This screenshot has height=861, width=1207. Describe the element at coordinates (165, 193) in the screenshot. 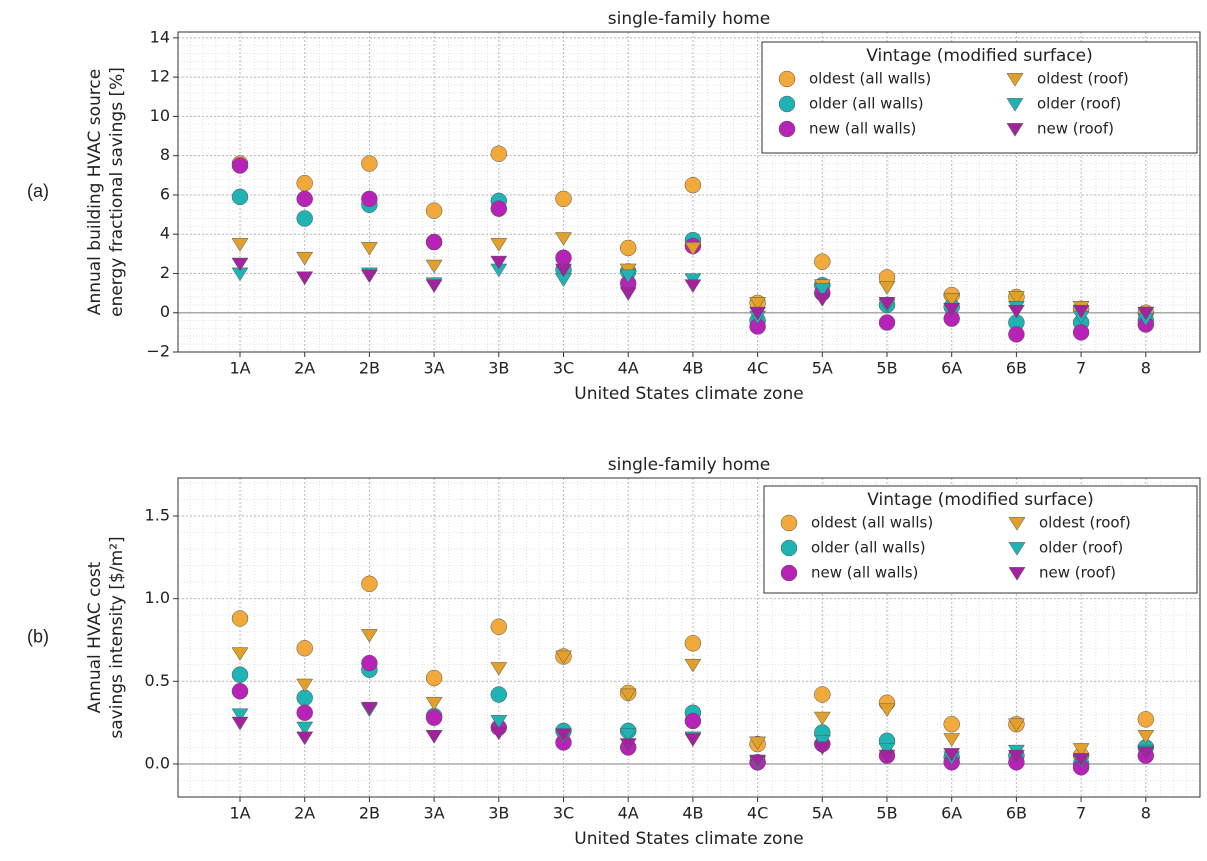

I see `y-tick-label: 6` at that location.